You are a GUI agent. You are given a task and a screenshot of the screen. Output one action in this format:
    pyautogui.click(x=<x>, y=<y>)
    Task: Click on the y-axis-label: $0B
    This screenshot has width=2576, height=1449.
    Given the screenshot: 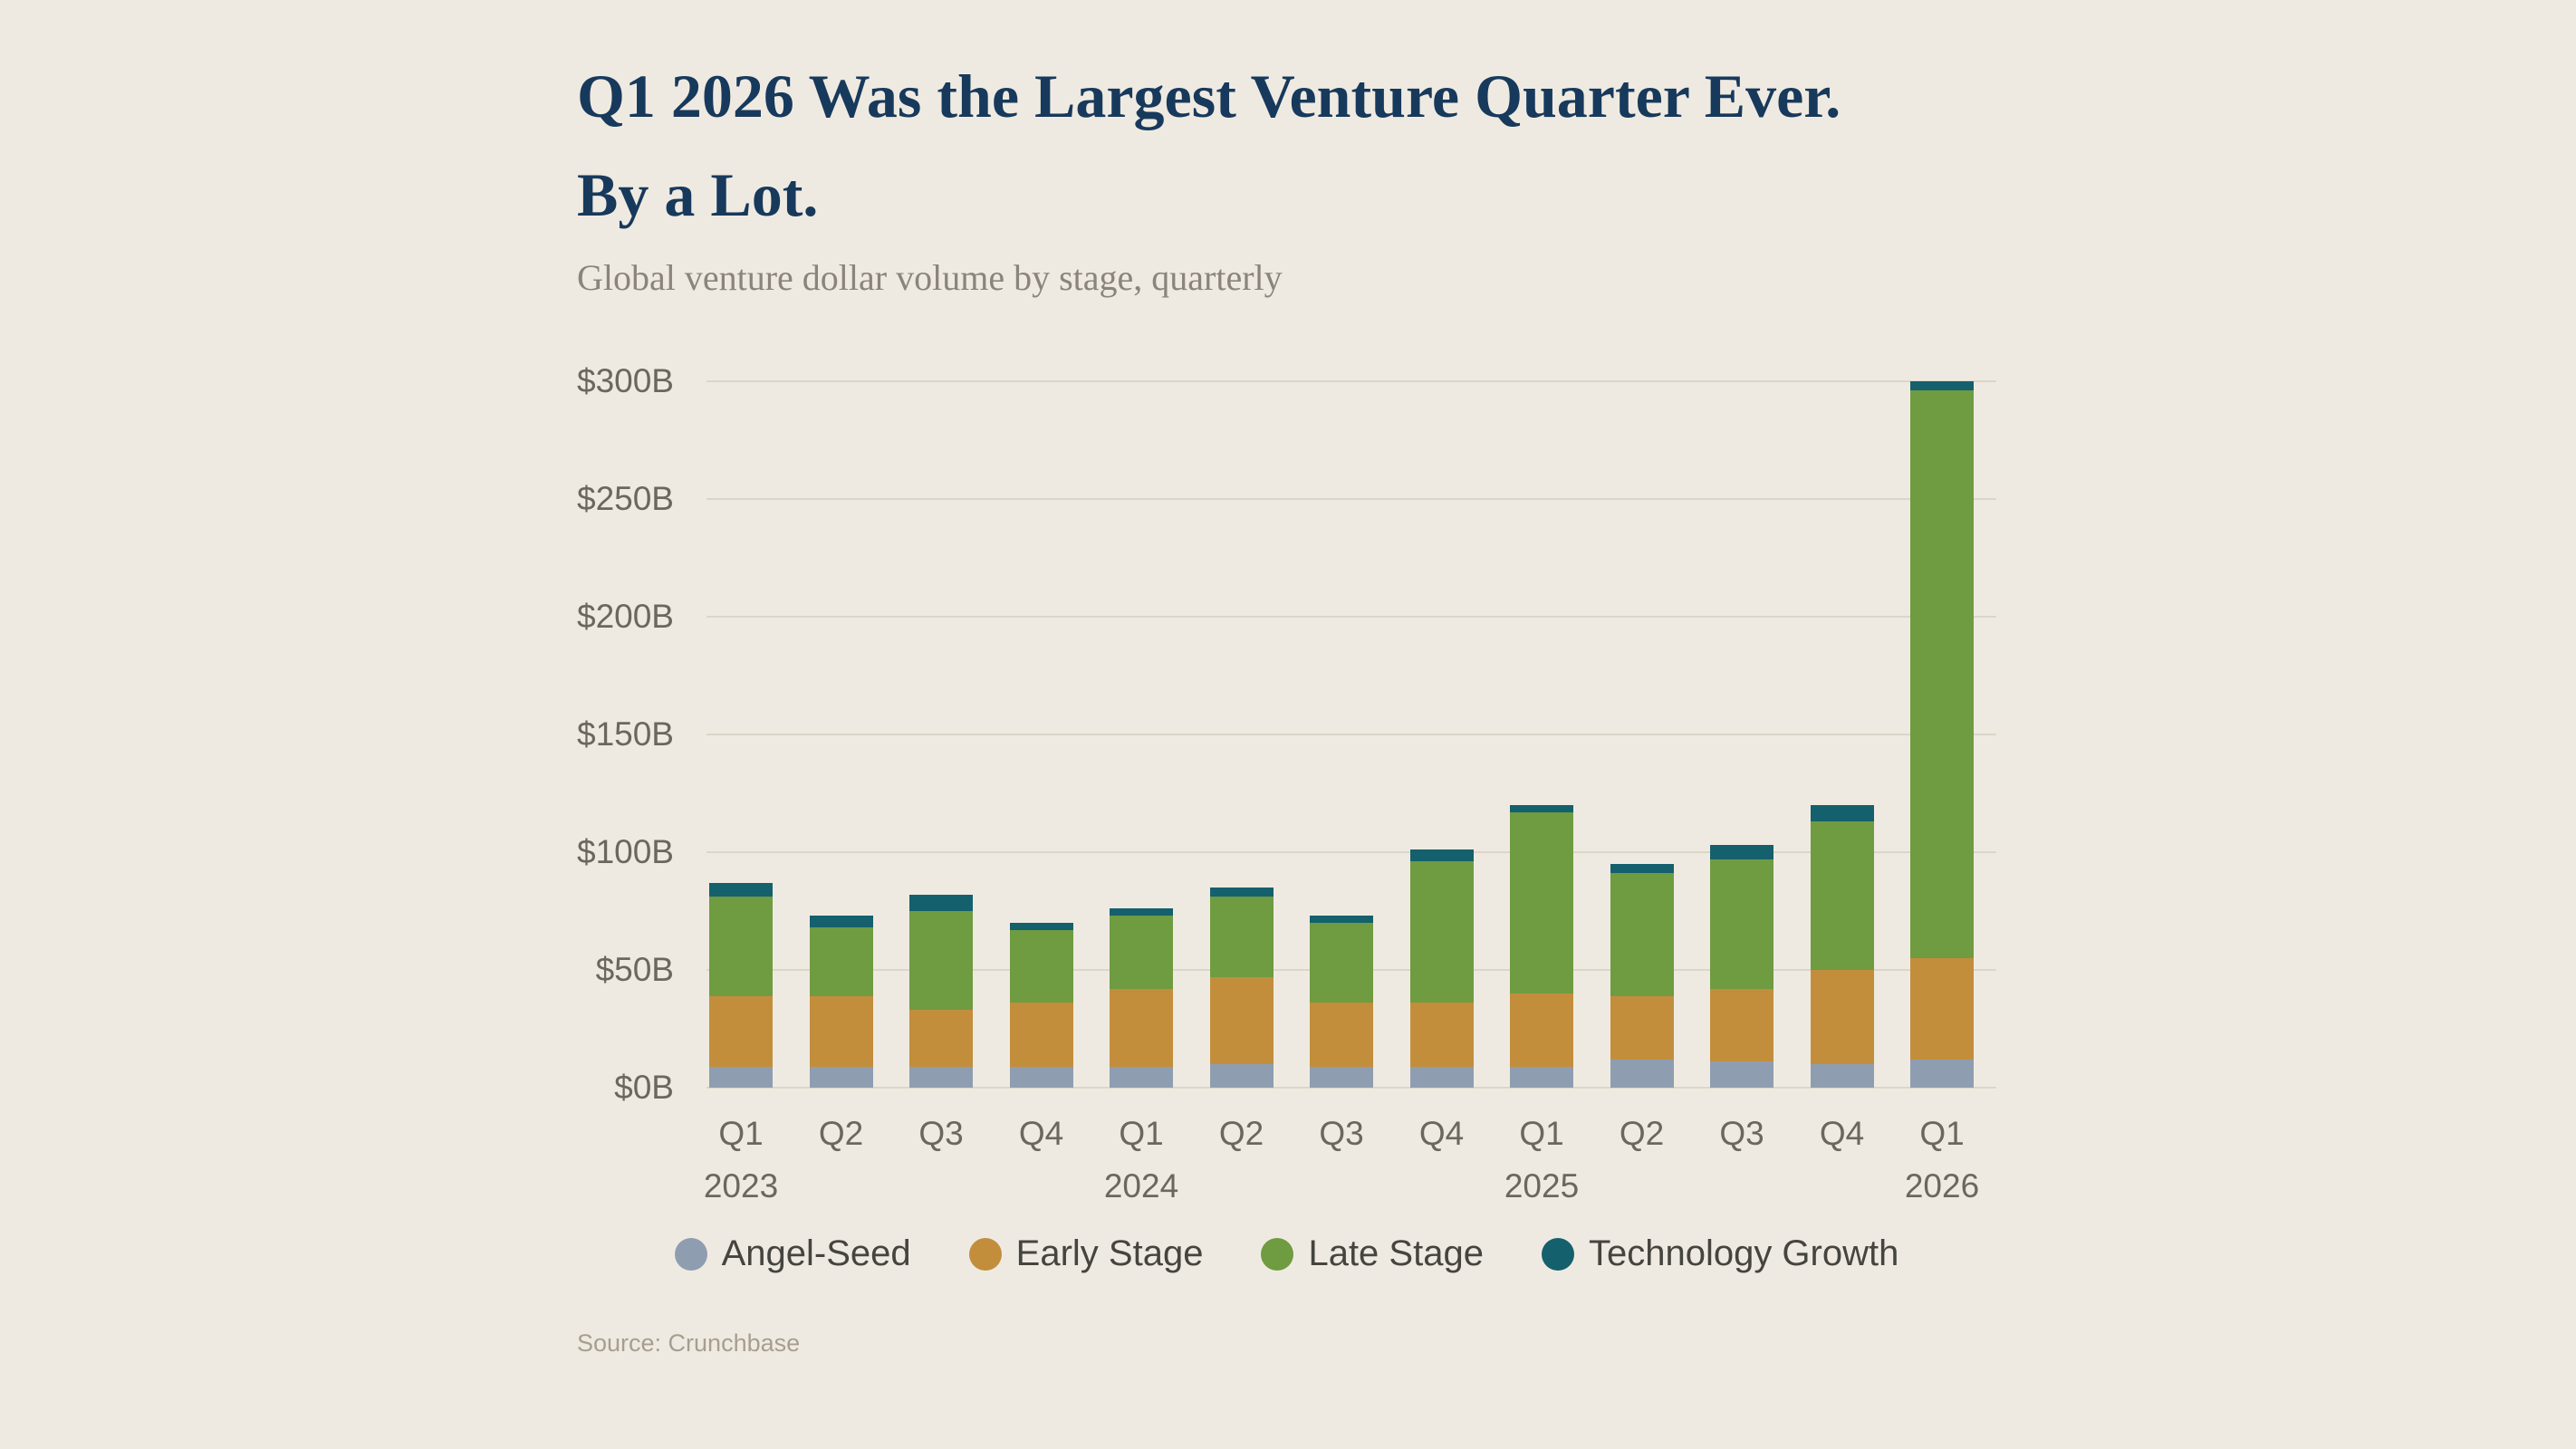 What is the action you would take?
    pyautogui.click(x=644, y=1087)
    